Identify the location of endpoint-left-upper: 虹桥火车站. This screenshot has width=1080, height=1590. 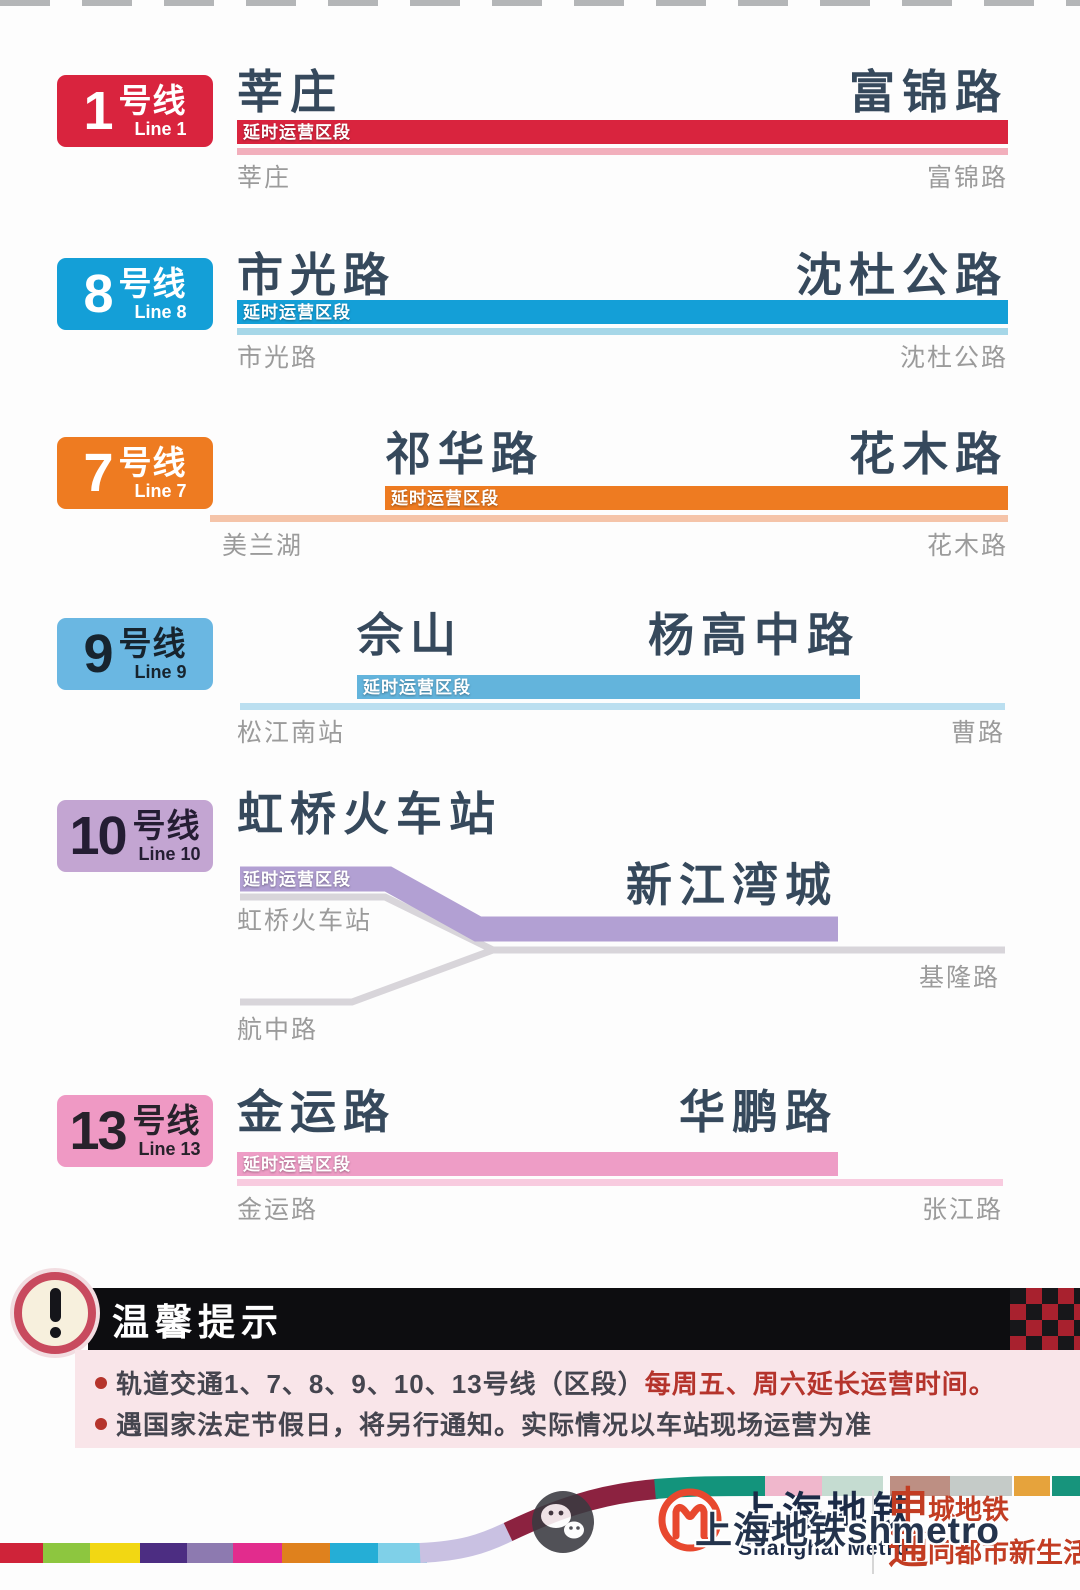
(305, 921).